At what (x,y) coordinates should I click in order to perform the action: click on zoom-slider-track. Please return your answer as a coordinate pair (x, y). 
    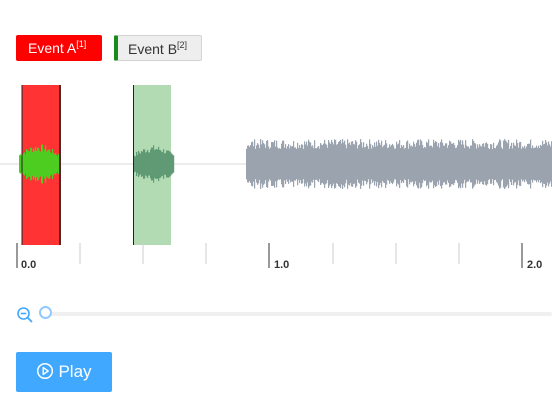
    Looking at the image, I should click on (296, 314).